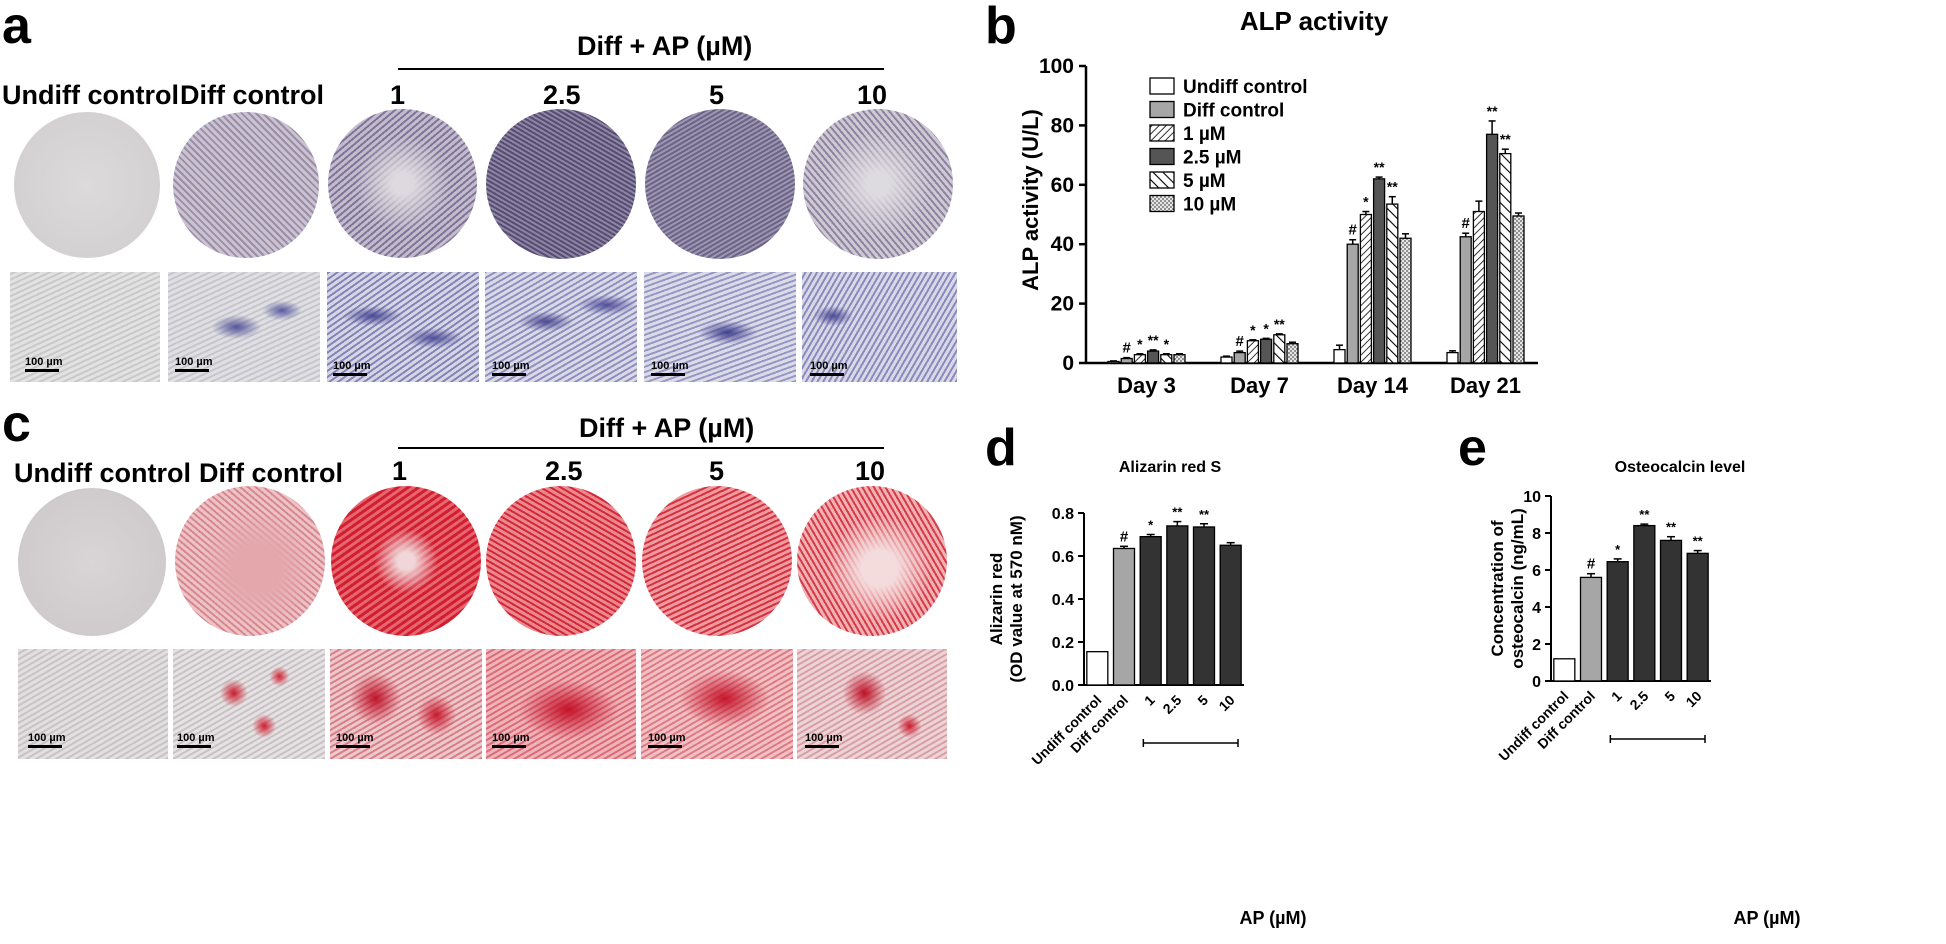 The width and height of the screenshot is (1946, 944). I want to click on scale-bar-2-5-c: 100 µm, so click(511, 740).